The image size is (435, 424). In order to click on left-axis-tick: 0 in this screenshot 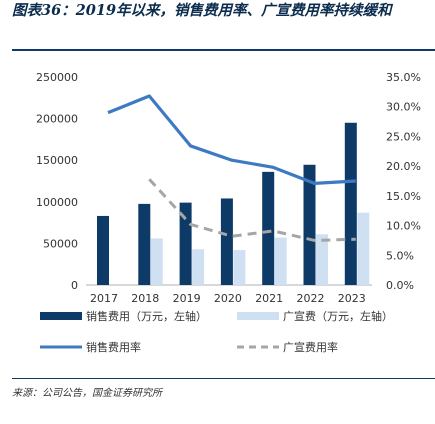, I will do `click(74, 285)`.